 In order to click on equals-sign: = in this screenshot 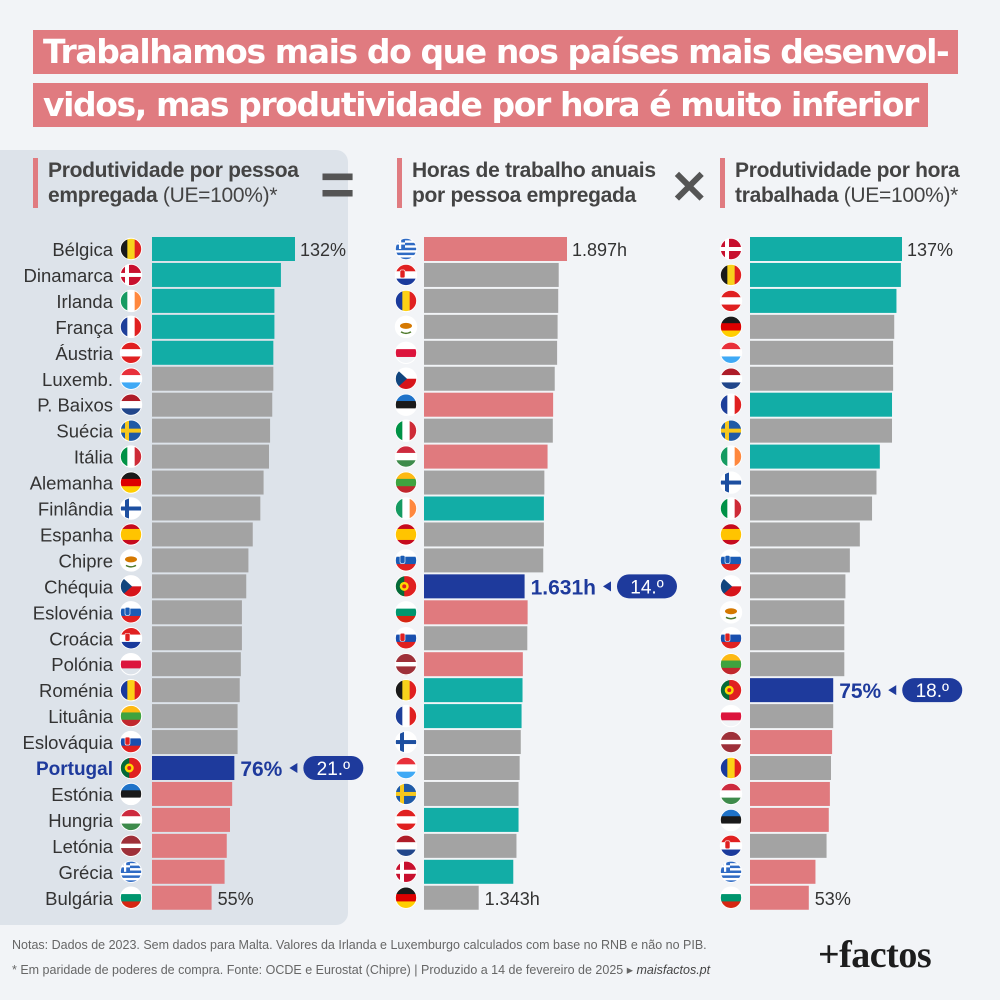, I will do `click(338, 184)`.